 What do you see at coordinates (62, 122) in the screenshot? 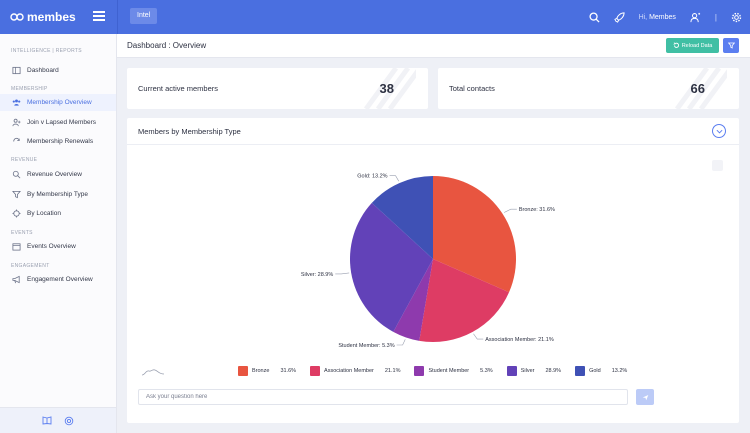
I see `sidebar-item-label: Join v Lapsed Members` at bounding box center [62, 122].